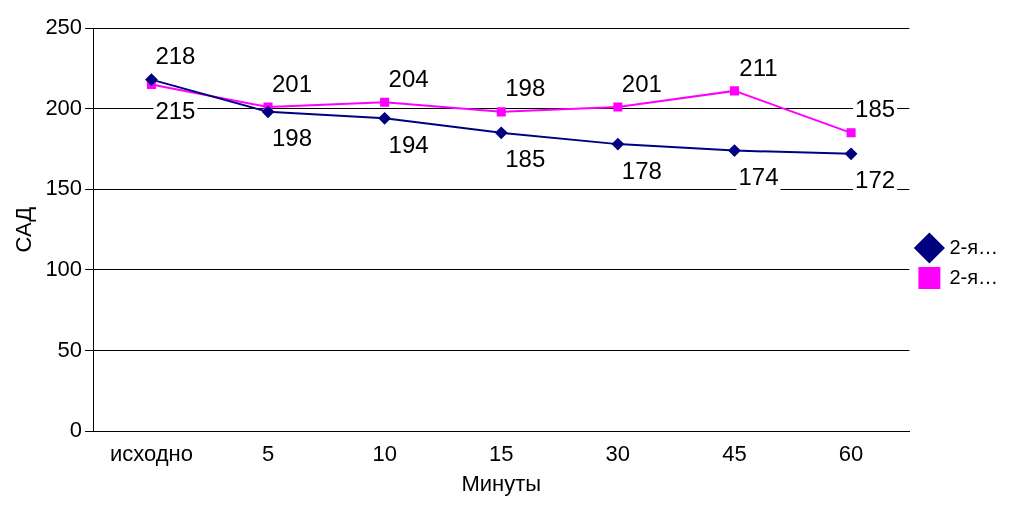  What do you see at coordinates (618, 454) in the screenshot?
I see `x-tick-label: 30` at bounding box center [618, 454].